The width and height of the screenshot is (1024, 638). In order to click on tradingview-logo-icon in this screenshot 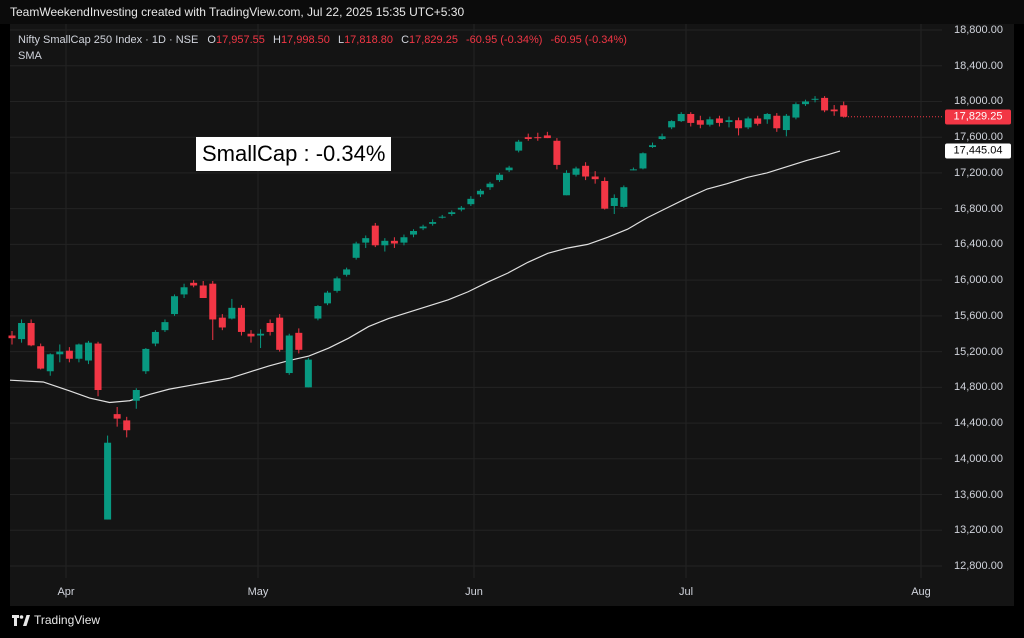, I will do `click(21, 621)`.